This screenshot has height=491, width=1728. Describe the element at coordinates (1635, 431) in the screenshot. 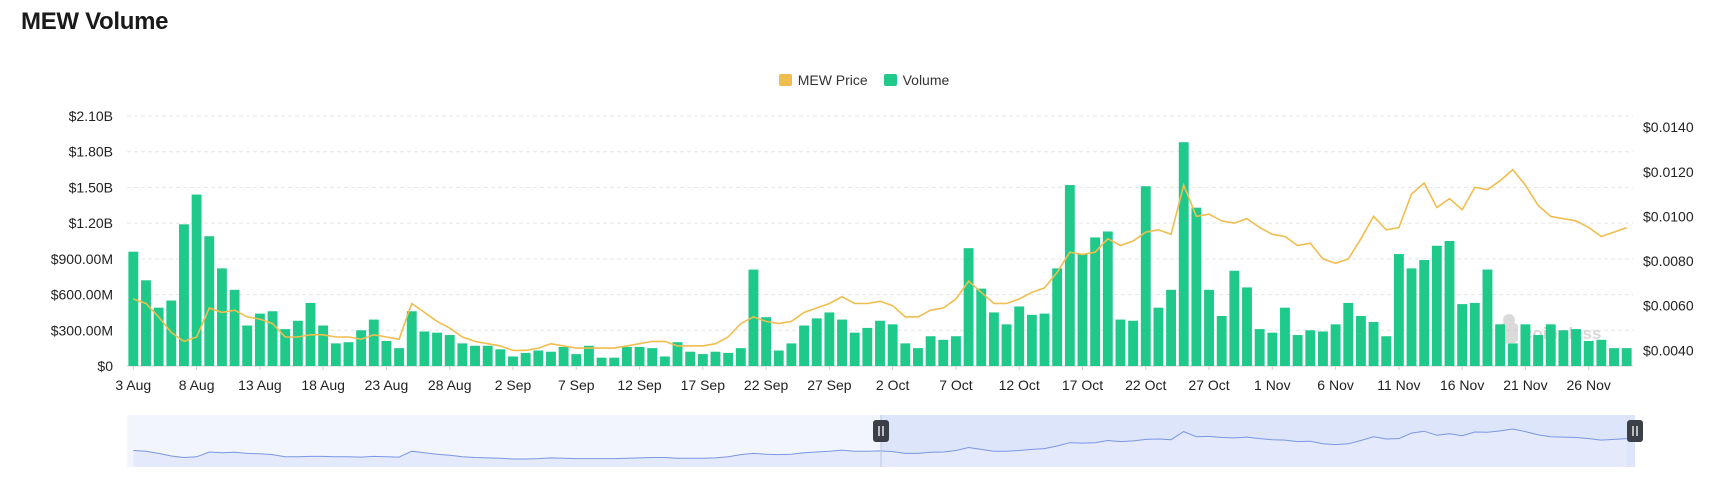

I see `navigator-right-handle` at that location.